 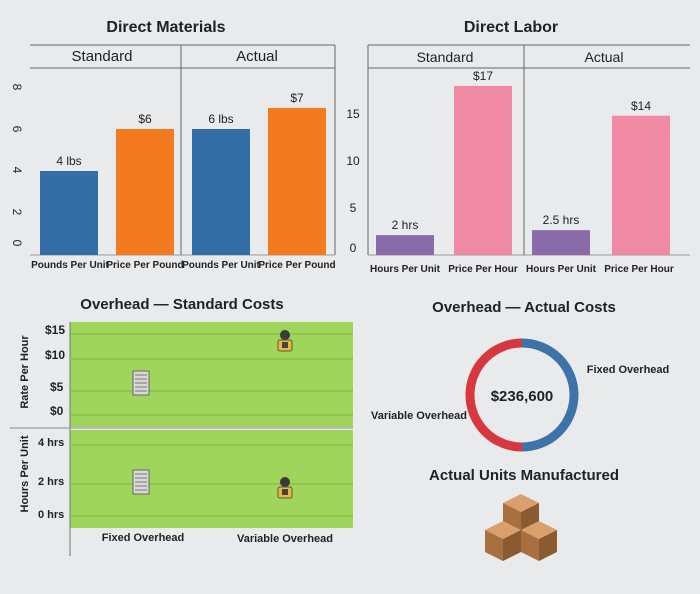 I want to click on fixed-overhead-label: Fixed Overhead, so click(x=628, y=370).